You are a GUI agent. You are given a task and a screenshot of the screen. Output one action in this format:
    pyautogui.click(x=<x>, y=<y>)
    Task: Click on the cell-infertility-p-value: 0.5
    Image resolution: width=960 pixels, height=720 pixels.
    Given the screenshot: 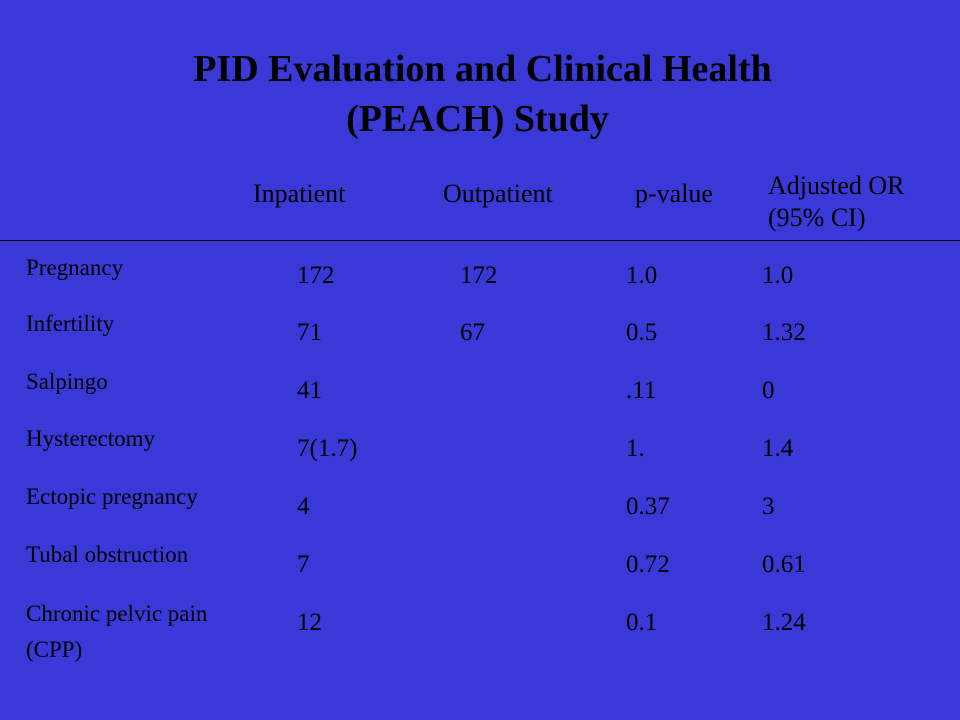 What is the action you would take?
    pyautogui.click(x=642, y=332)
    